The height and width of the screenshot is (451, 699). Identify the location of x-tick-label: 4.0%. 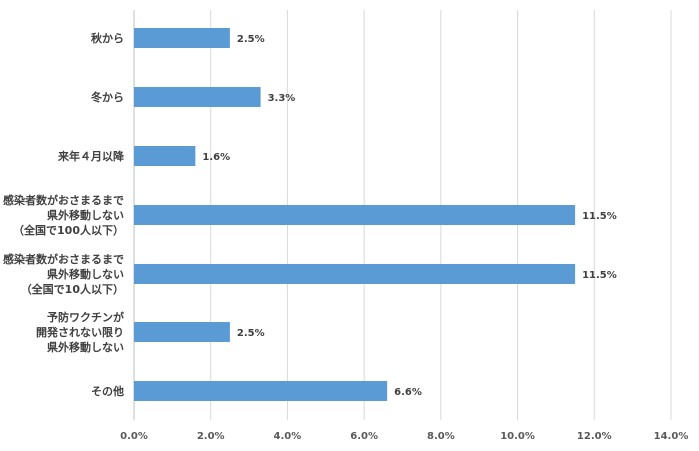
(288, 436).